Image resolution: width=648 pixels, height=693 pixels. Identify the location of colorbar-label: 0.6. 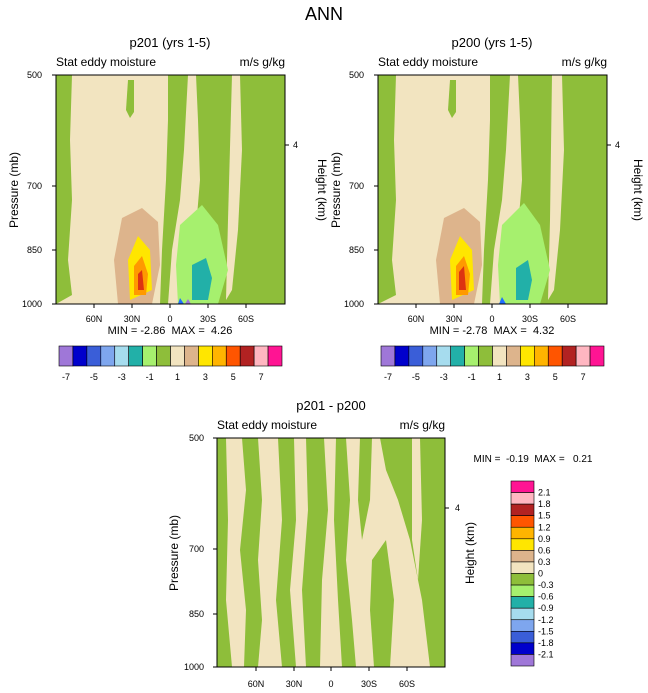
(544, 550).